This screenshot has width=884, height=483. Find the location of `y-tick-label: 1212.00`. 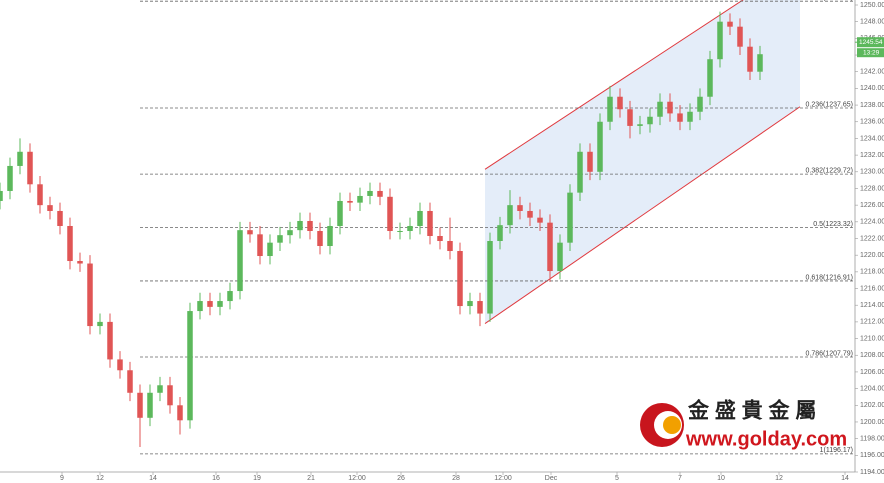

y-tick-label: 1212.00 is located at coordinates (872, 322).